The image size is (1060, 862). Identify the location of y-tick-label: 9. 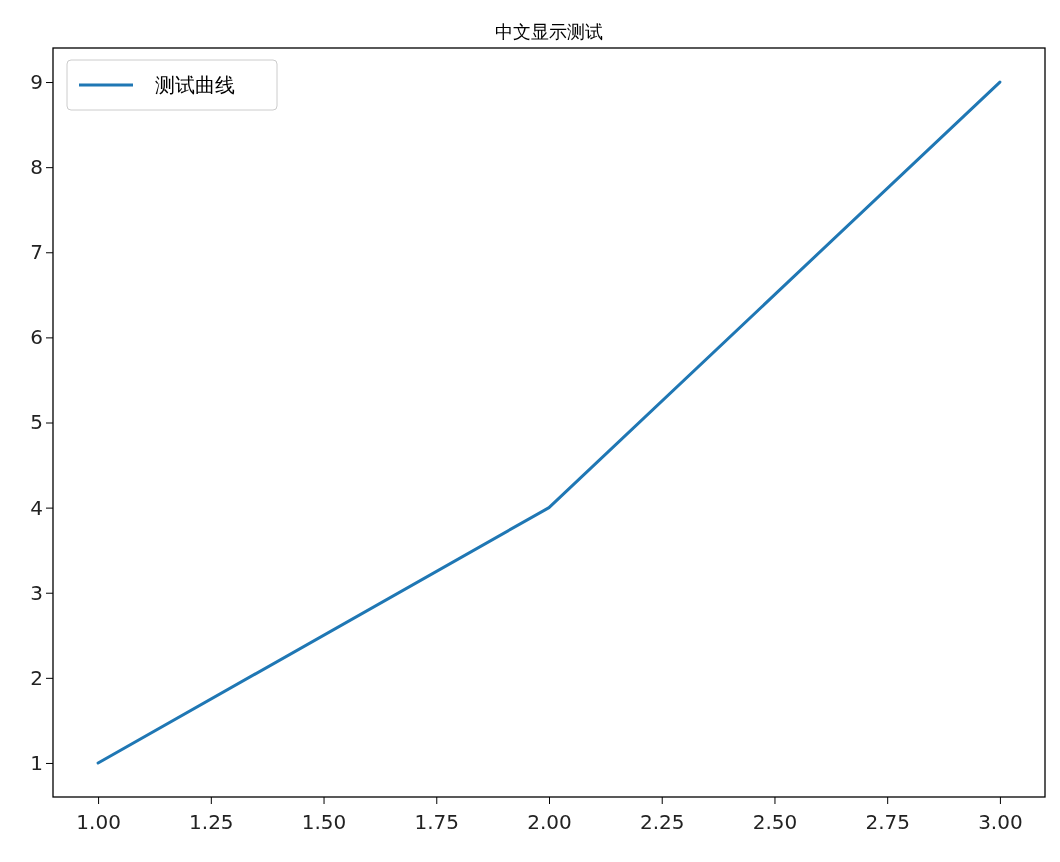
(36, 81).